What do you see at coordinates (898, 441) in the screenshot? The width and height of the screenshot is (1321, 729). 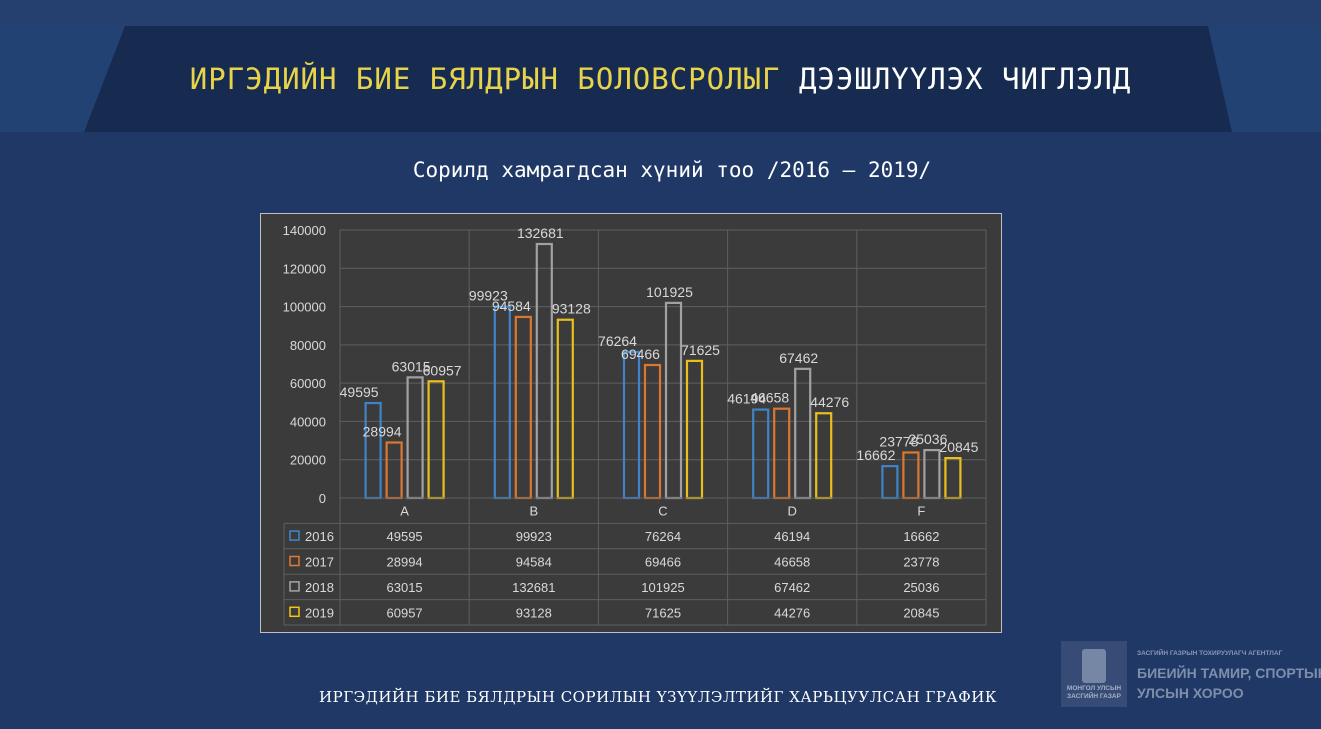 I see `data-label: 23778` at bounding box center [898, 441].